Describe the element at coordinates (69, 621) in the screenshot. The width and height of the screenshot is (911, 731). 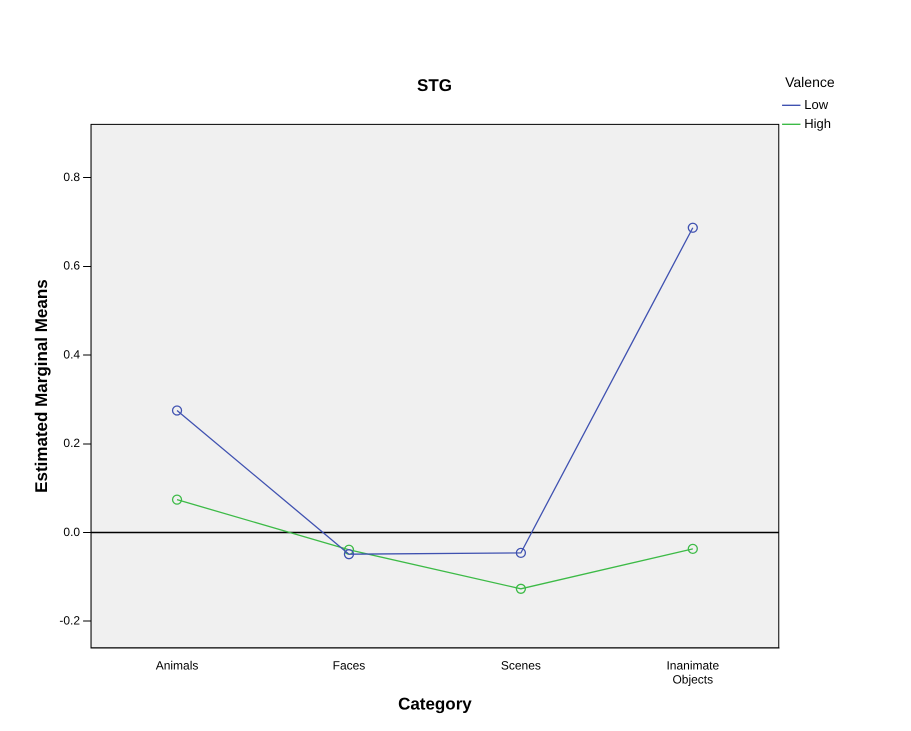
I see `y-tick-label: -0.2` at that location.